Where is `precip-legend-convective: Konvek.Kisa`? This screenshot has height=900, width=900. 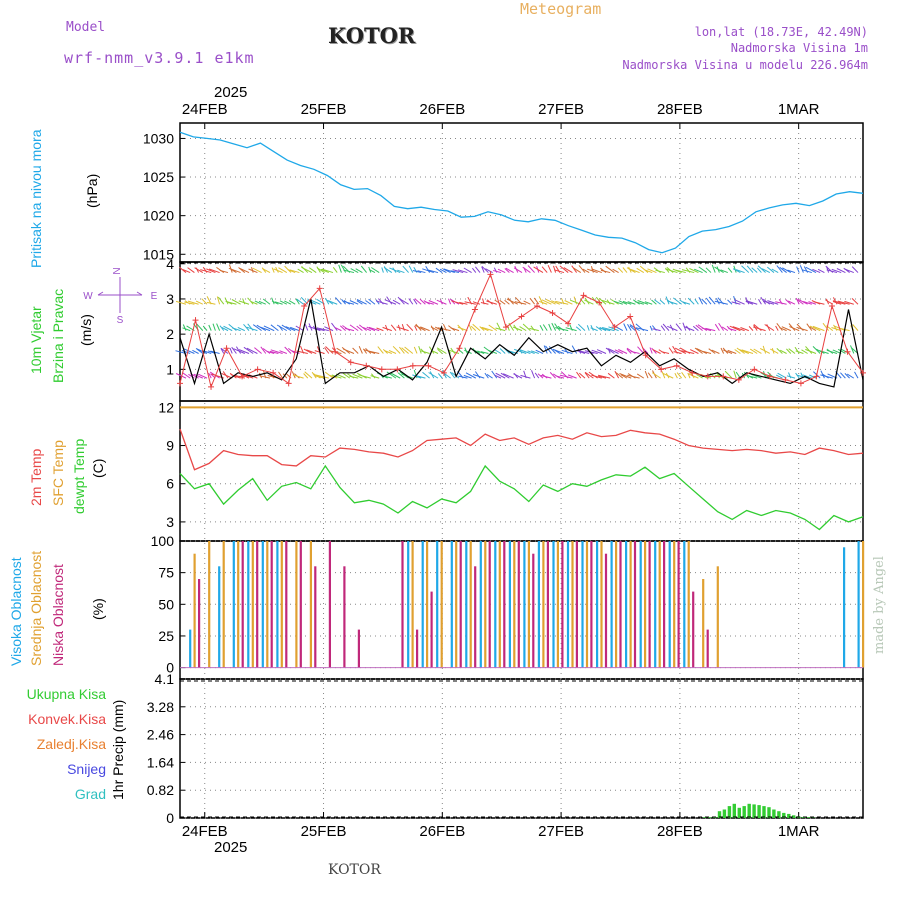 precip-legend-convective: Konvek.Kisa is located at coordinates (67, 719).